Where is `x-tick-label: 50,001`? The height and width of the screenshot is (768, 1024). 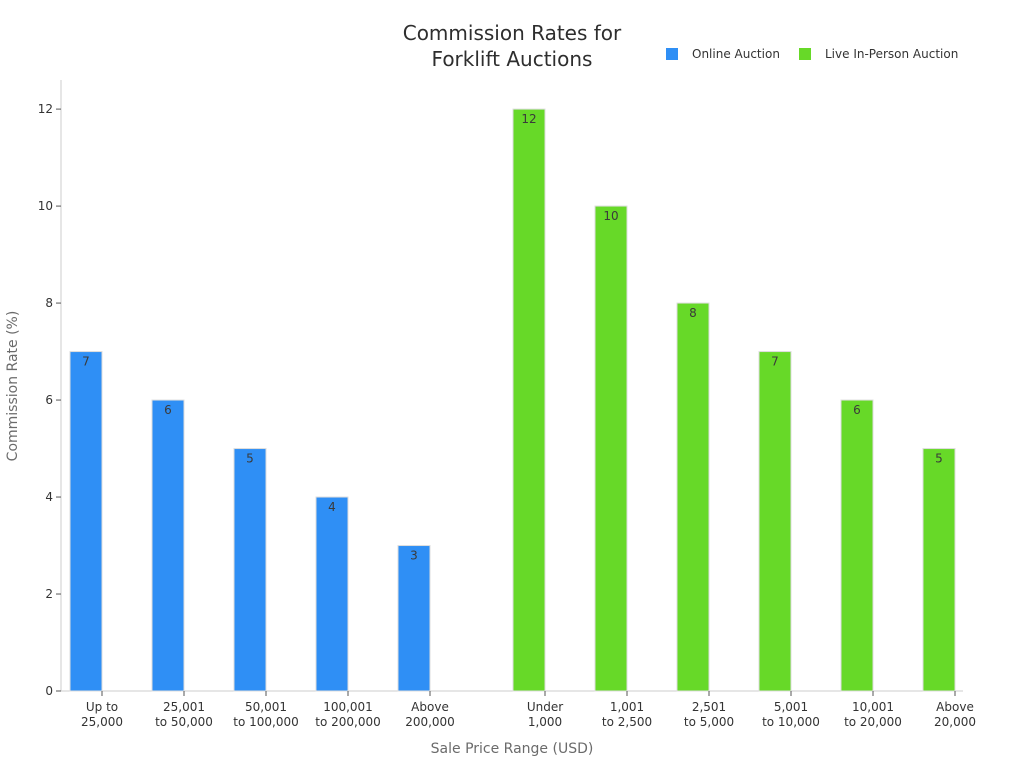 x-tick-label: 50,001 is located at coordinates (266, 707).